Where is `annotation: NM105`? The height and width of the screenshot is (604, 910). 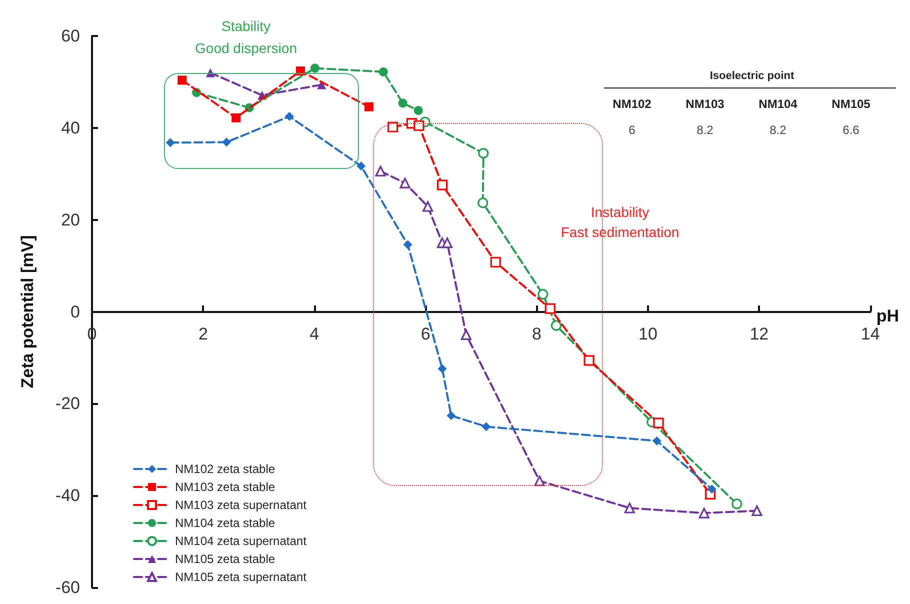
annotation: NM105 is located at coordinates (851, 104).